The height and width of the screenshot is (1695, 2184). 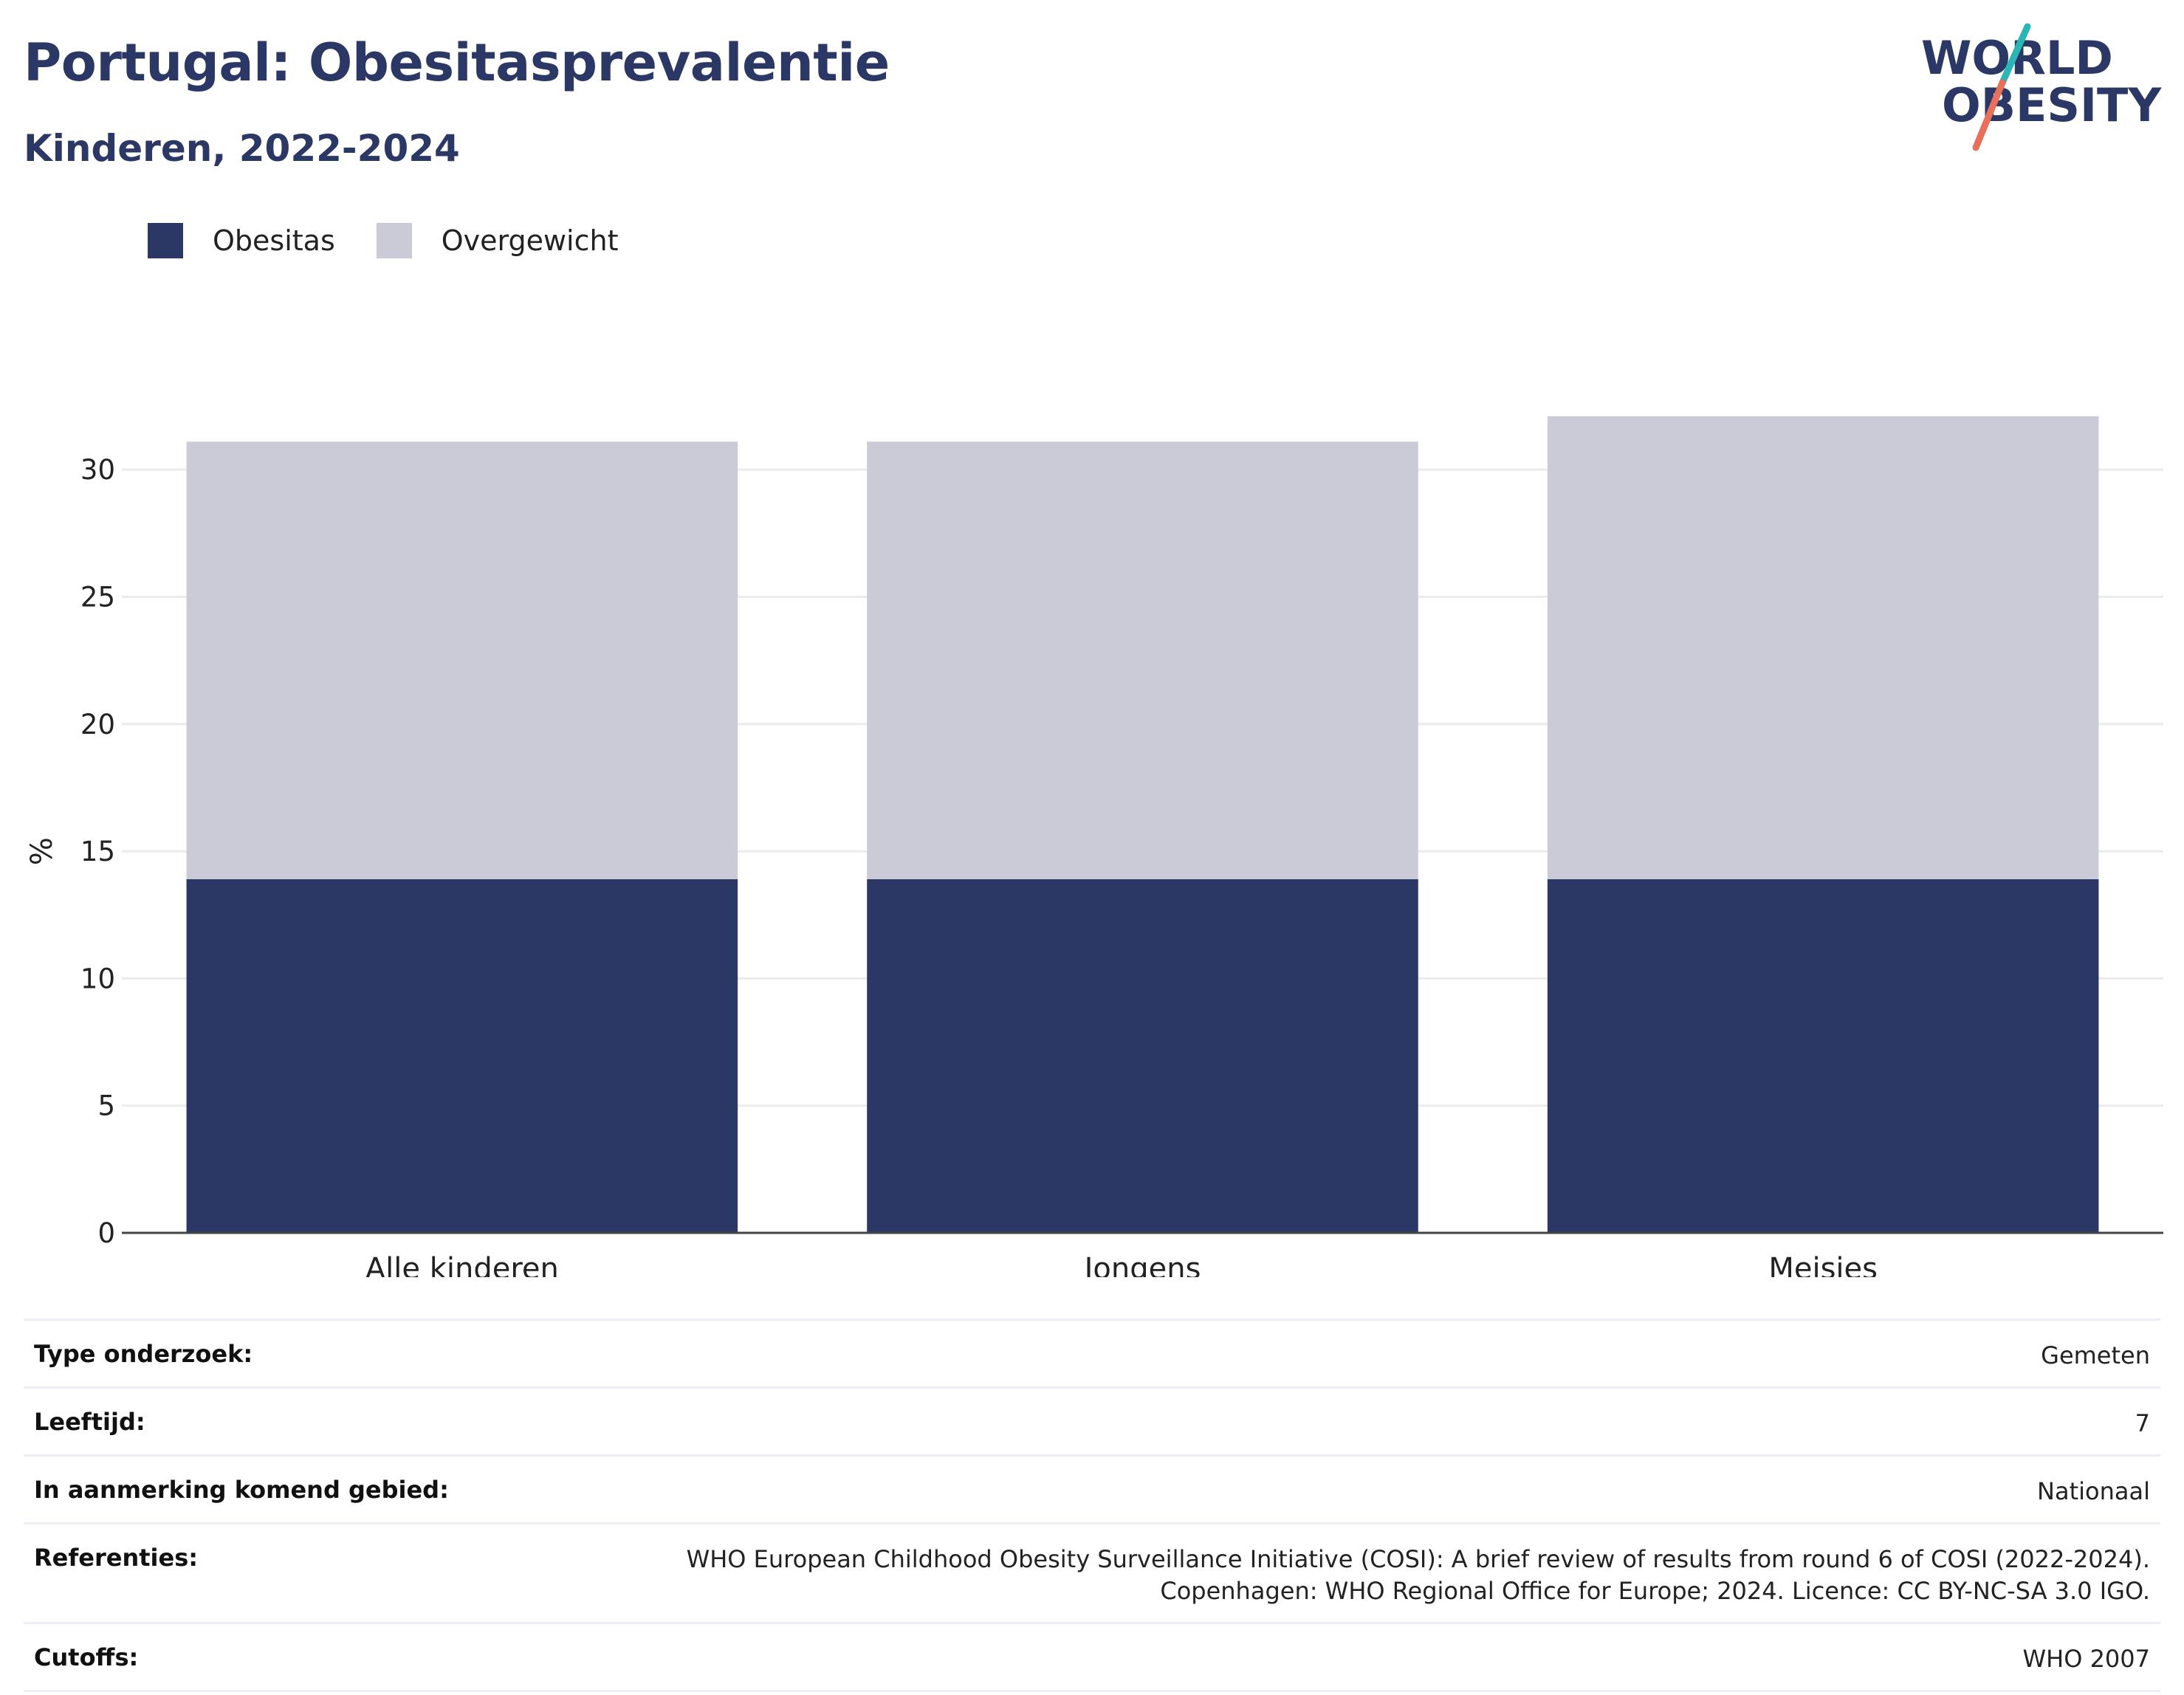 What do you see at coordinates (117, 1558) in the screenshot?
I see `info-key: Referenties:` at bounding box center [117, 1558].